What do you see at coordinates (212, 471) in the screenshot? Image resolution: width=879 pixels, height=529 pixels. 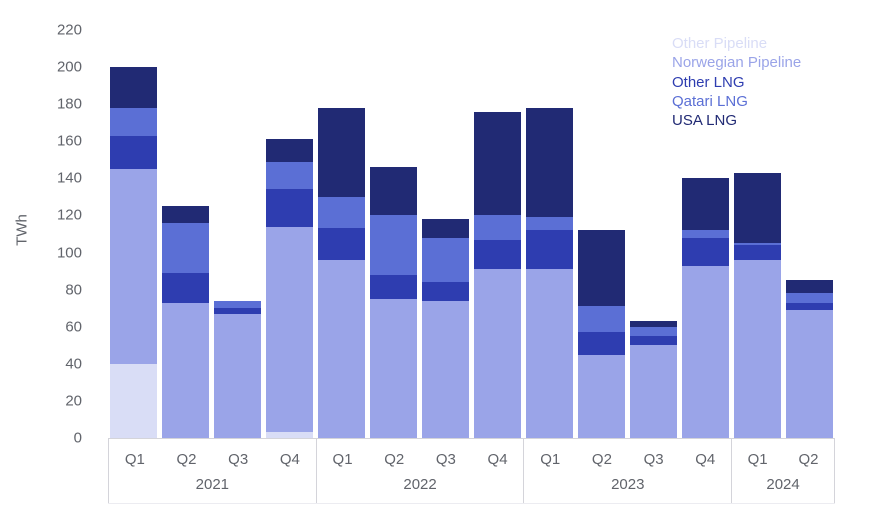 I see `x-axis-group-2021: Q1 Q2 Q3 Q4 2021` at bounding box center [212, 471].